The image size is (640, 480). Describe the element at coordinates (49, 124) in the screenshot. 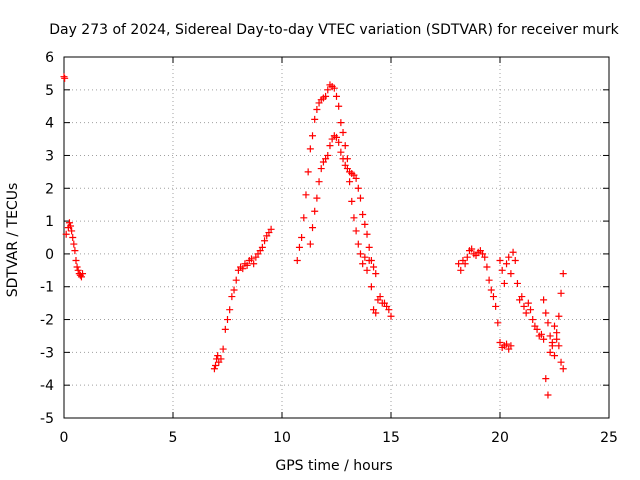

I see `y-tick-label: 4` at that location.